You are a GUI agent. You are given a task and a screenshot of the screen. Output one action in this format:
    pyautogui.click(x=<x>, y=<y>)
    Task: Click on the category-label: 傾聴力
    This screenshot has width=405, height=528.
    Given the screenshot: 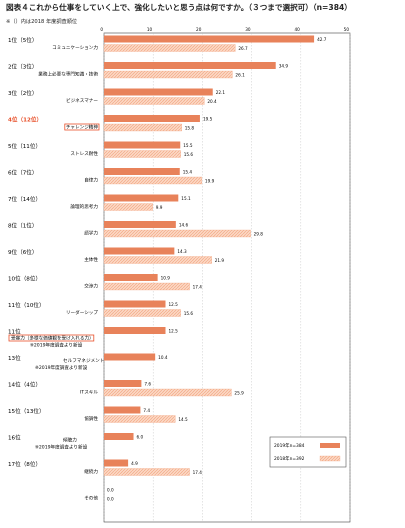 What is the action you would take?
    pyautogui.click(x=70, y=440)
    